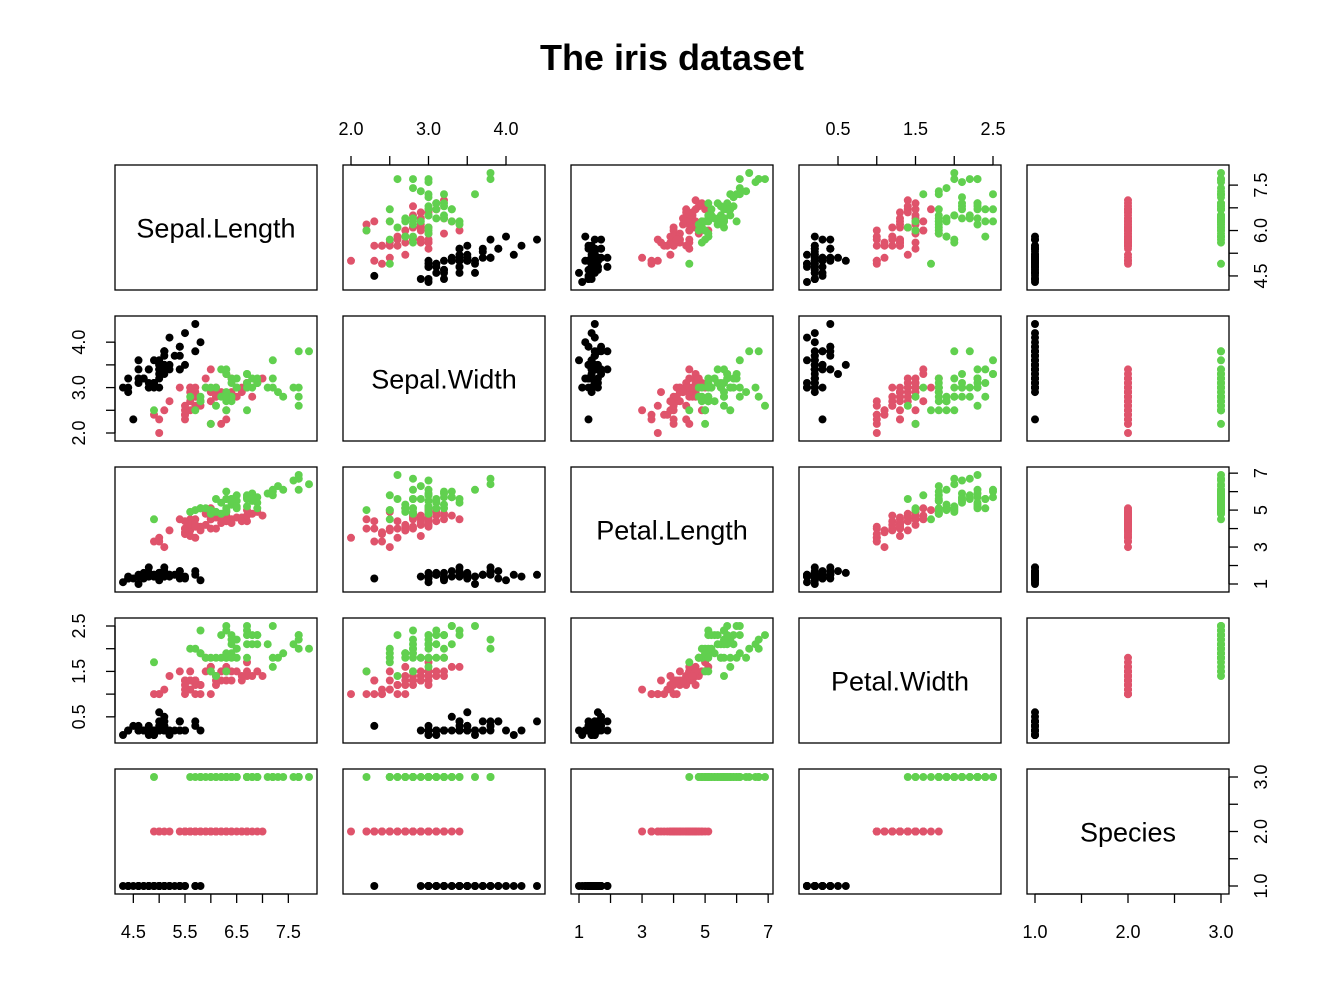 Image resolution: width=1344 pixels, height=1008 pixels. What do you see at coordinates (1220, 932) in the screenshot?
I see `tick-label: 3.0` at bounding box center [1220, 932].